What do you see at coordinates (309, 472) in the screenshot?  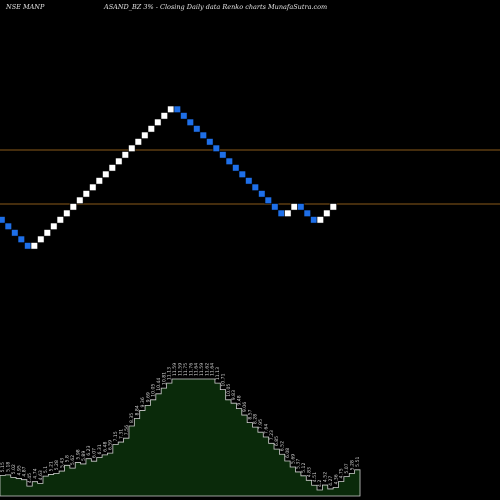 I see `volume-label: 4.83` at bounding box center [309, 472].